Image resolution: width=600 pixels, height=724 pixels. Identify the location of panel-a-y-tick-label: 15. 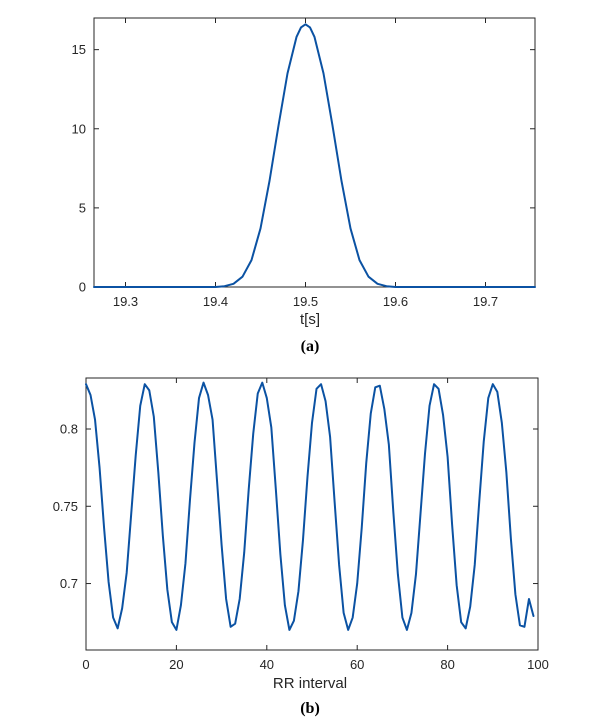
(79, 49).